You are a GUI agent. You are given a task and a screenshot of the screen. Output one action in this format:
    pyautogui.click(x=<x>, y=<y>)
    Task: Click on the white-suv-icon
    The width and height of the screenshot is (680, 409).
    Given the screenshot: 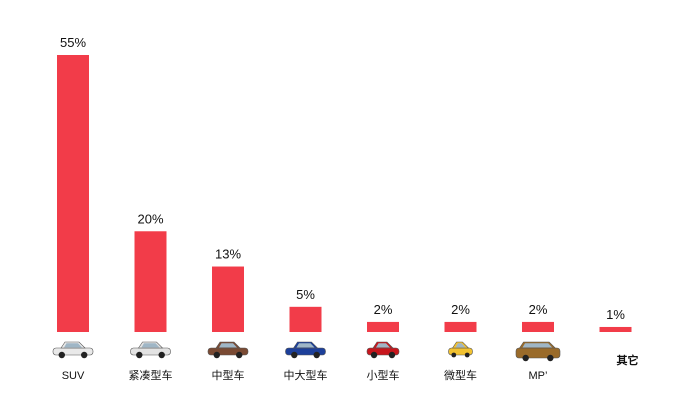 What is the action you would take?
    pyautogui.click(x=73, y=350)
    